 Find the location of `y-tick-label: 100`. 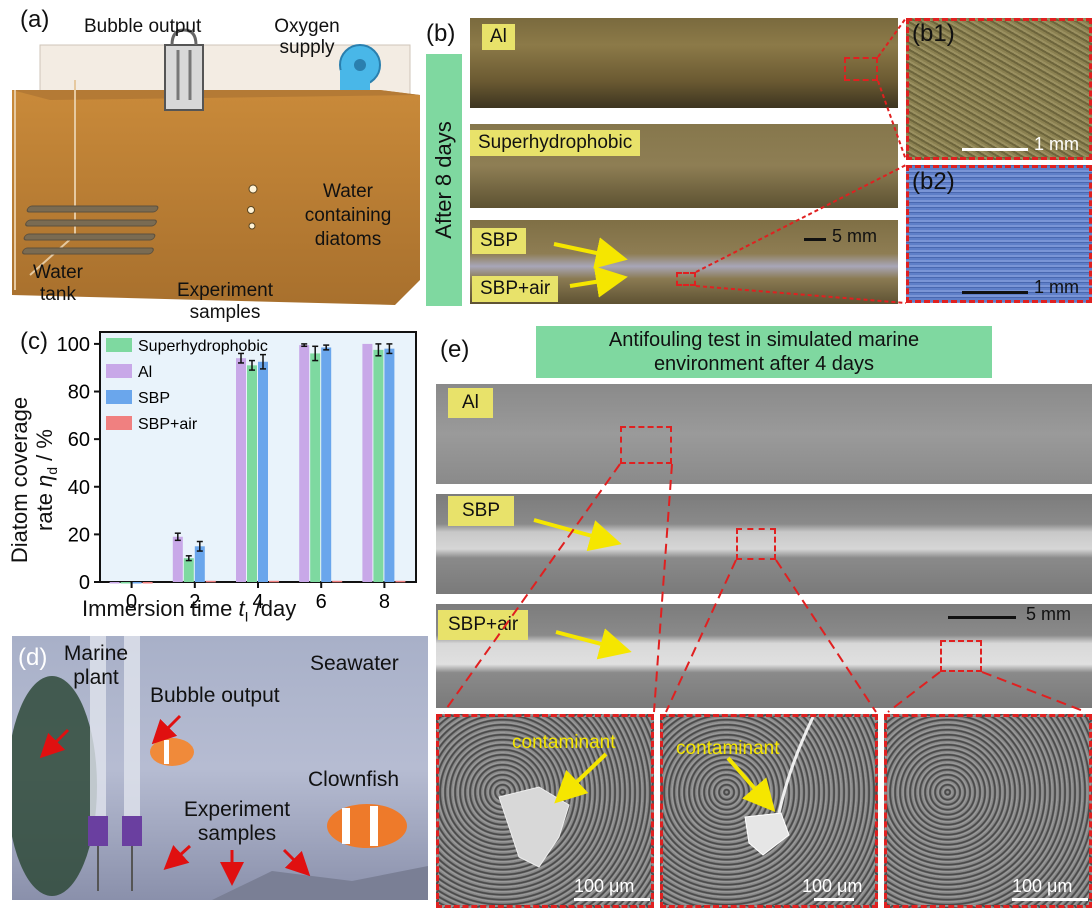

y-tick-label: 100 is located at coordinates (73, 345).